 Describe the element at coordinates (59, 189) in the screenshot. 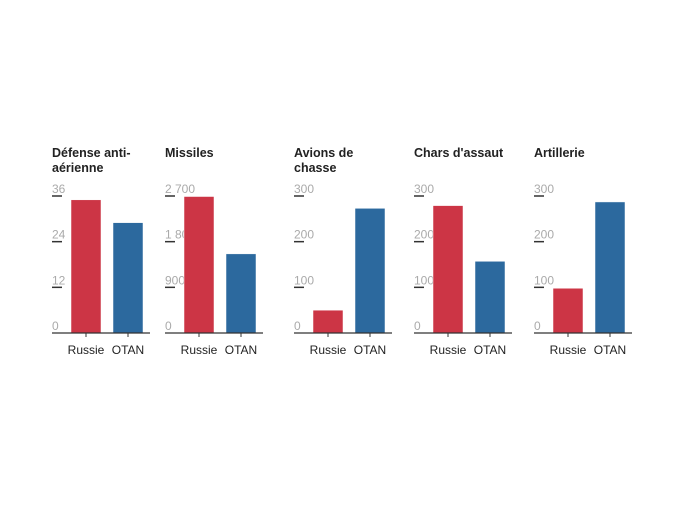

I see `y-tick-label: 36` at that location.